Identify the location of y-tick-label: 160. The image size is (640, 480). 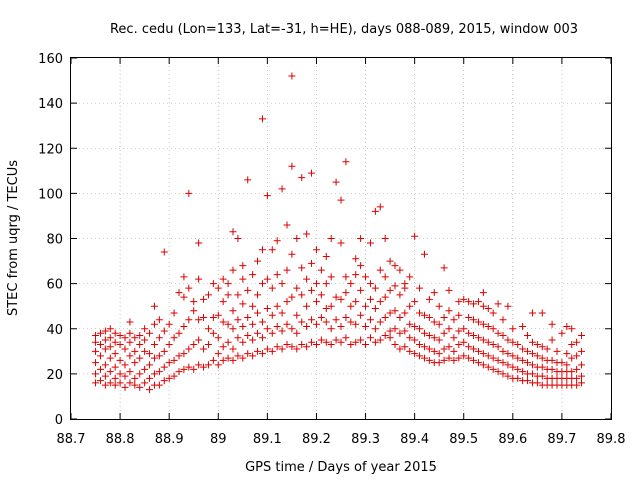
(50, 59).